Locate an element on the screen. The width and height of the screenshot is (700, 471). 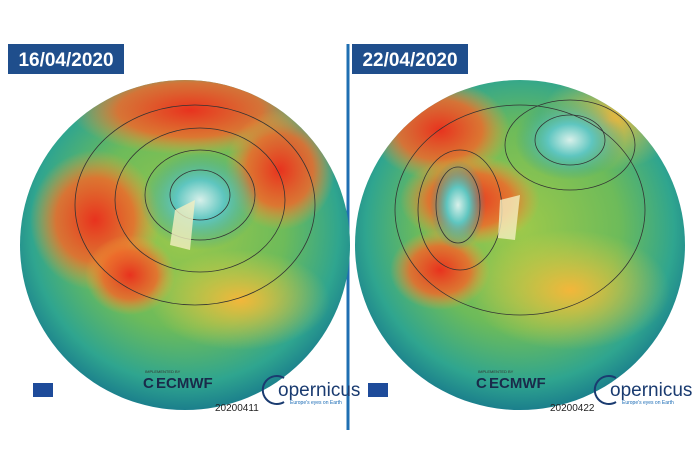
date: 16/04/2020 is located at coordinates (65, 60).